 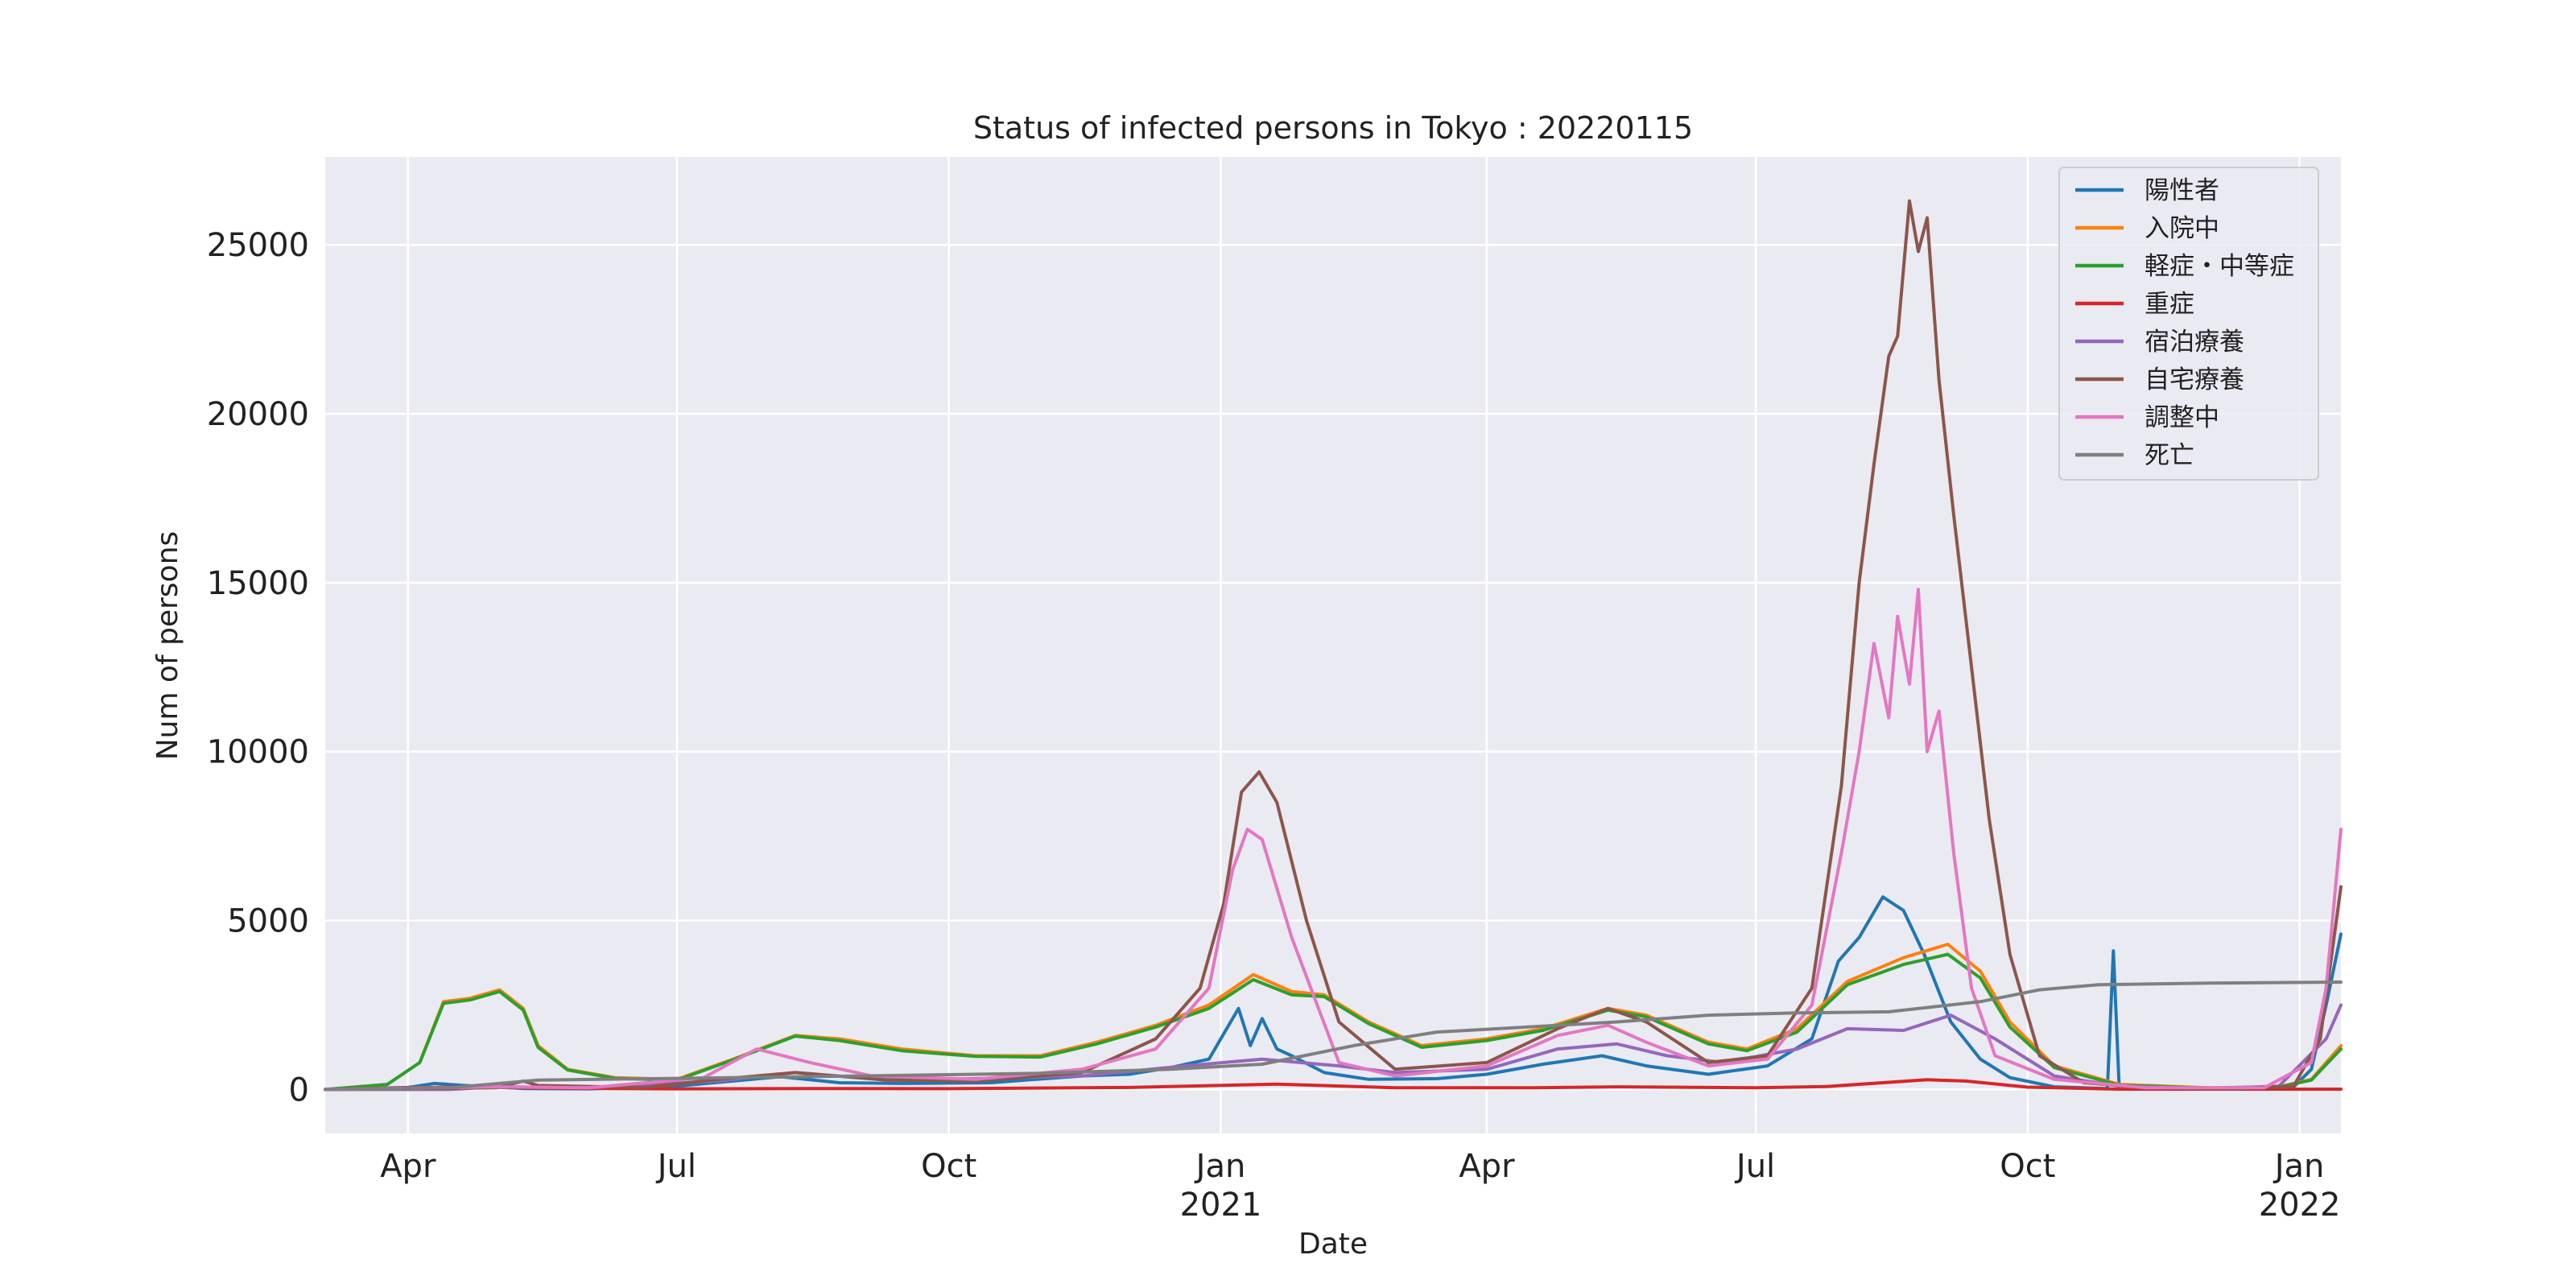 What do you see at coordinates (2188, 324) in the screenshot?
I see `legend-box` at bounding box center [2188, 324].